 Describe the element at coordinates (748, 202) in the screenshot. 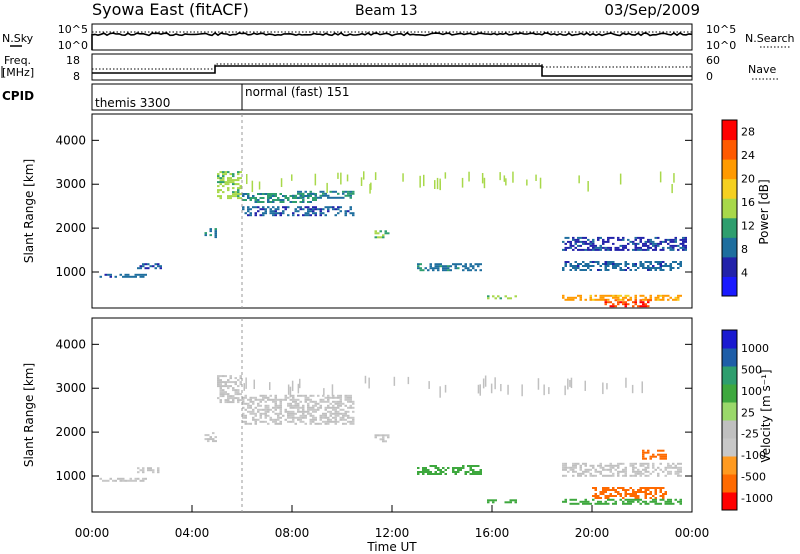

I see `power-colorbar-tick: 16` at that location.